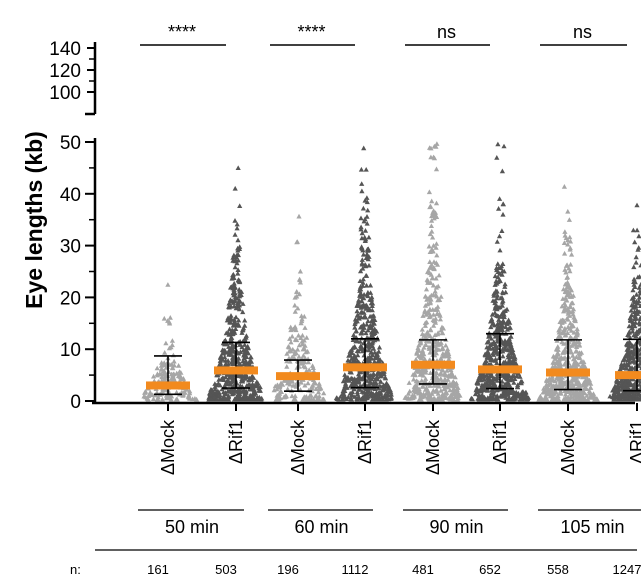 This screenshot has height=577, width=641. I want to click on category-label: ΔMock, so click(568, 447).